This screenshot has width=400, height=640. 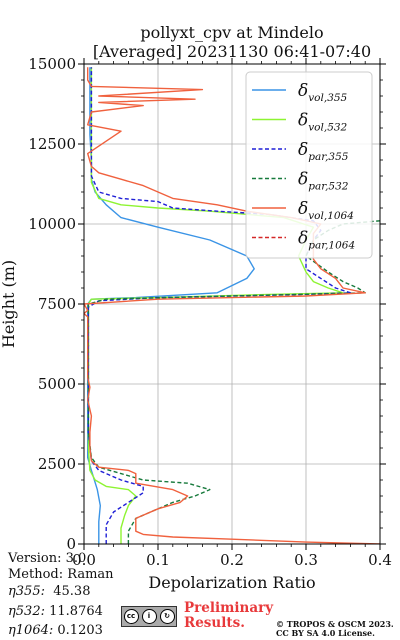 I want to click on legend-entry-par-1064: δpar,1064, so click(x=326, y=240).